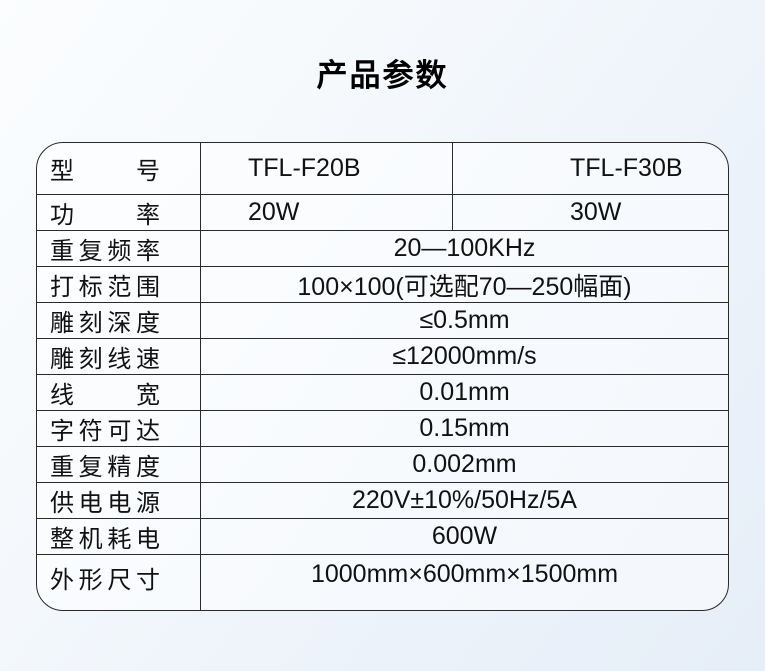  Describe the element at coordinates (105, 287) in the screenshot. I see `spec-label-text: 打标范围` at that location.